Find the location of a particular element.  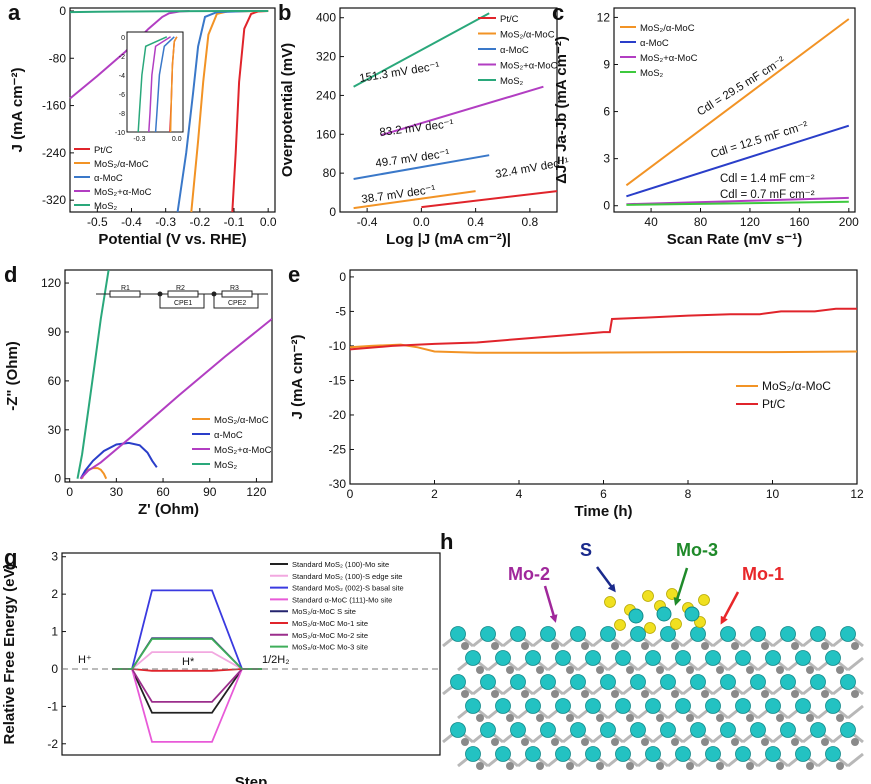

inset-y-tick-label: -6 is located at coordinates (122, 95).